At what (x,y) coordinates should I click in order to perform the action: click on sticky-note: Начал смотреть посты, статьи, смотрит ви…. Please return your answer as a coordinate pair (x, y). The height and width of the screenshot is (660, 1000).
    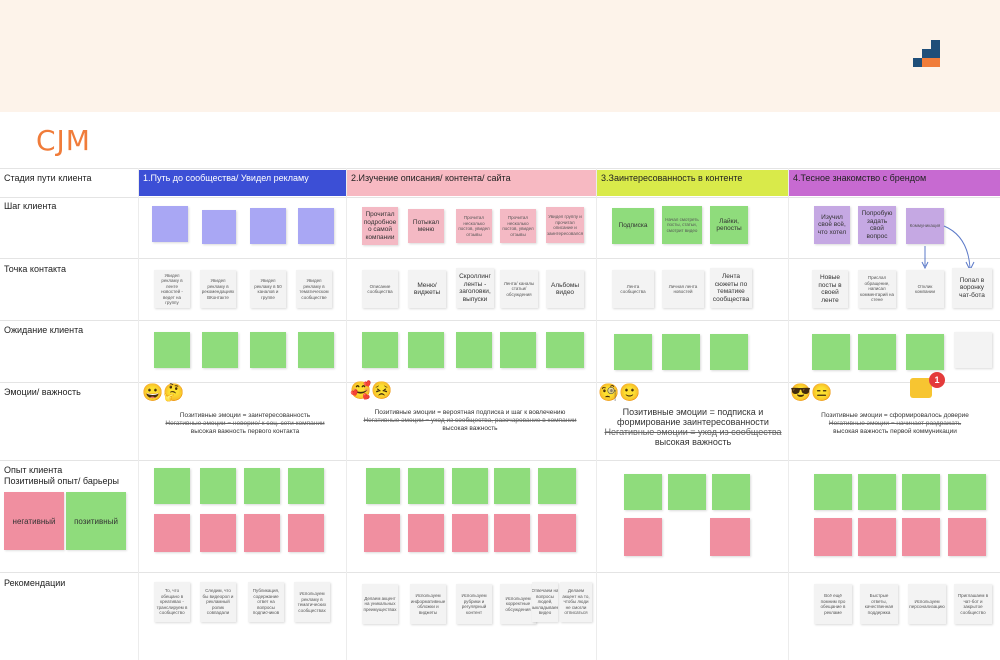
    Looking at the image, I should click on (682, 225).